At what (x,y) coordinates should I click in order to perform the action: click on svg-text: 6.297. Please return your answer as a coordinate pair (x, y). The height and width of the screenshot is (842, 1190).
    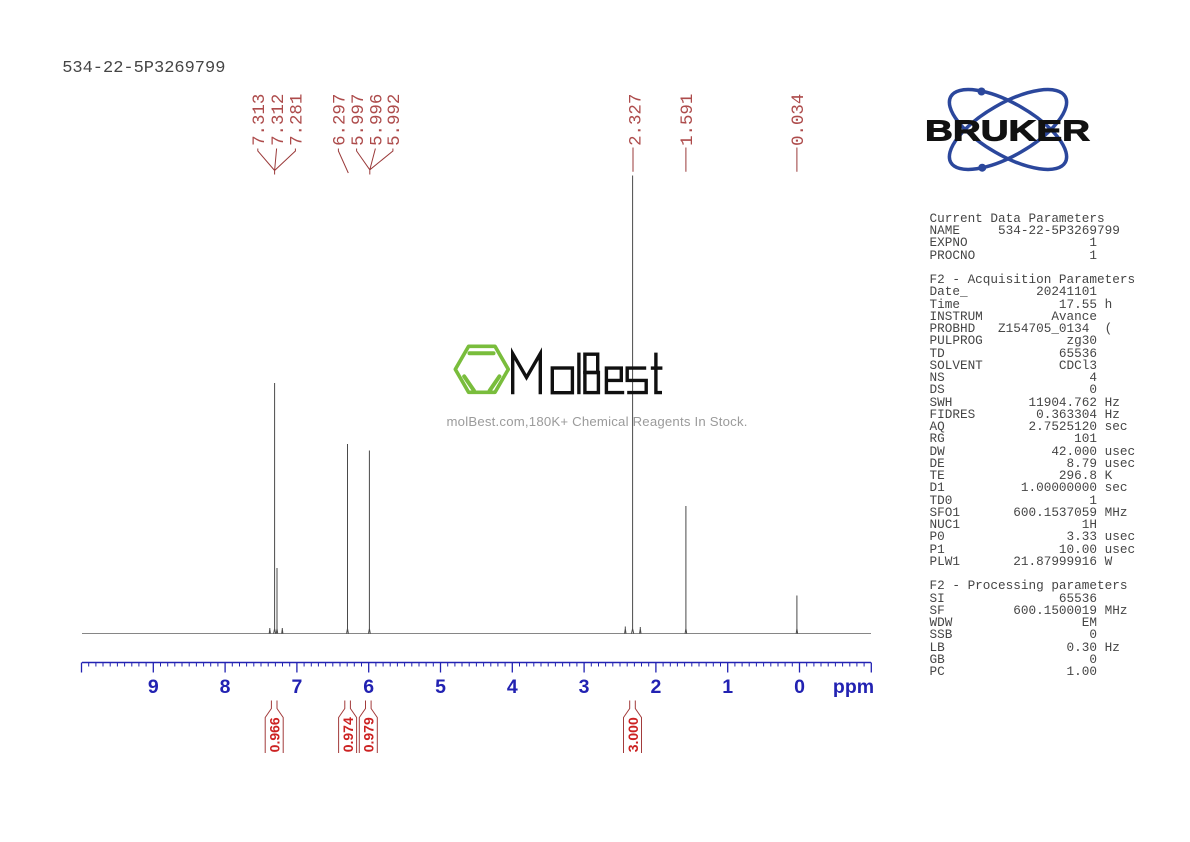
    Looking at the image, I should click on (341, 120).